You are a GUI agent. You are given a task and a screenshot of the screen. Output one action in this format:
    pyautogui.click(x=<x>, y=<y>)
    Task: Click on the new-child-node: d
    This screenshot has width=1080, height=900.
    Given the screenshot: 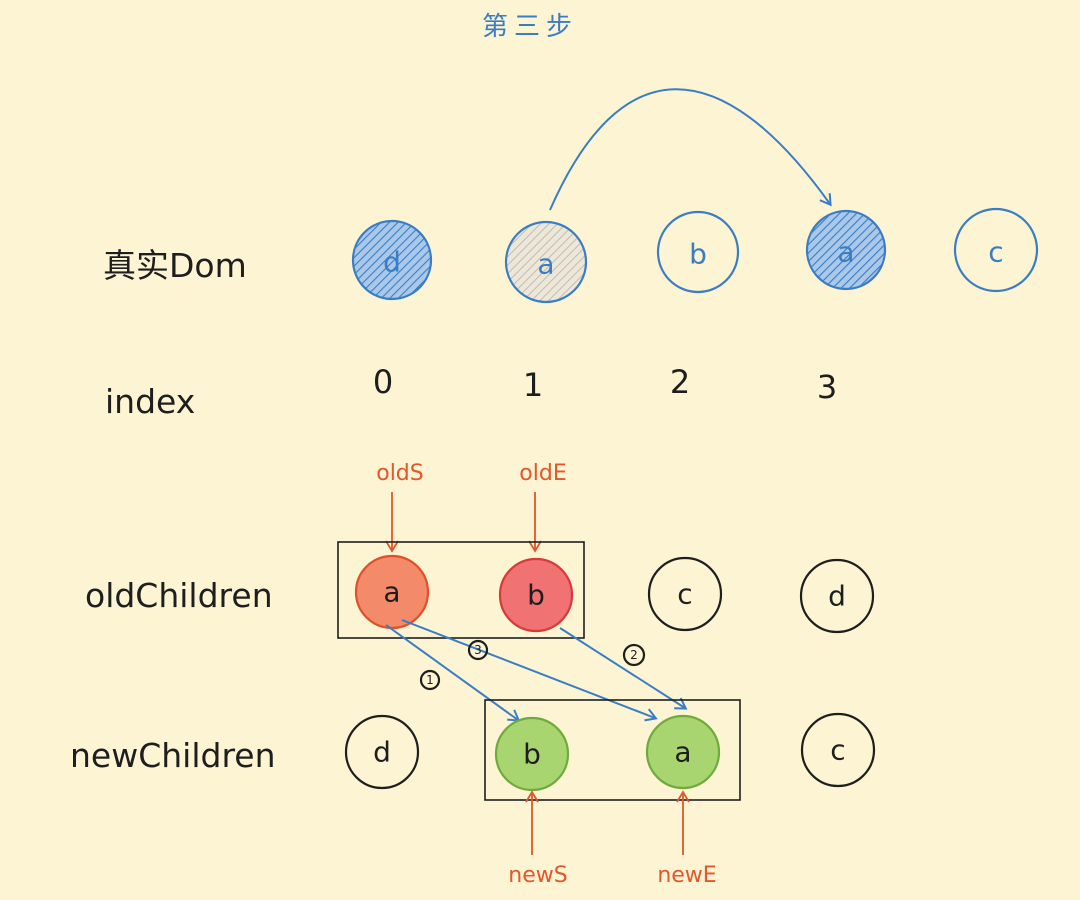 What is the action you would take?
    pyautogui.click(x=382, y=752)
    